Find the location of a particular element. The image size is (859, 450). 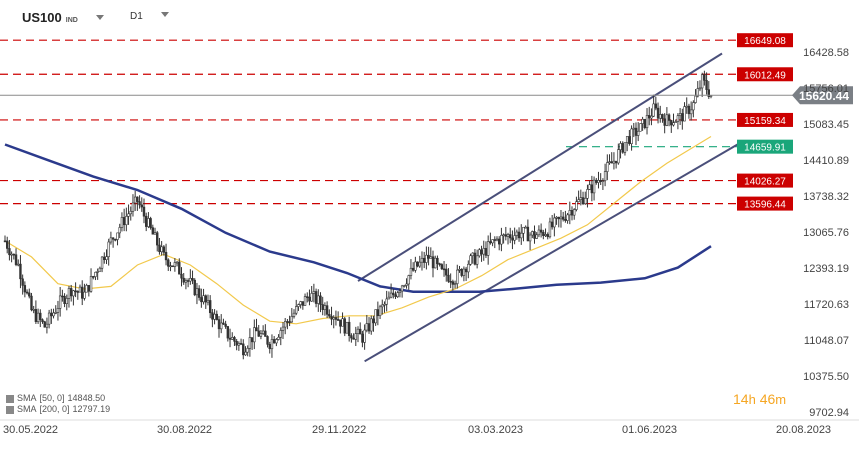

timeframe-selector: D1 is located at coordinates (149, 16).